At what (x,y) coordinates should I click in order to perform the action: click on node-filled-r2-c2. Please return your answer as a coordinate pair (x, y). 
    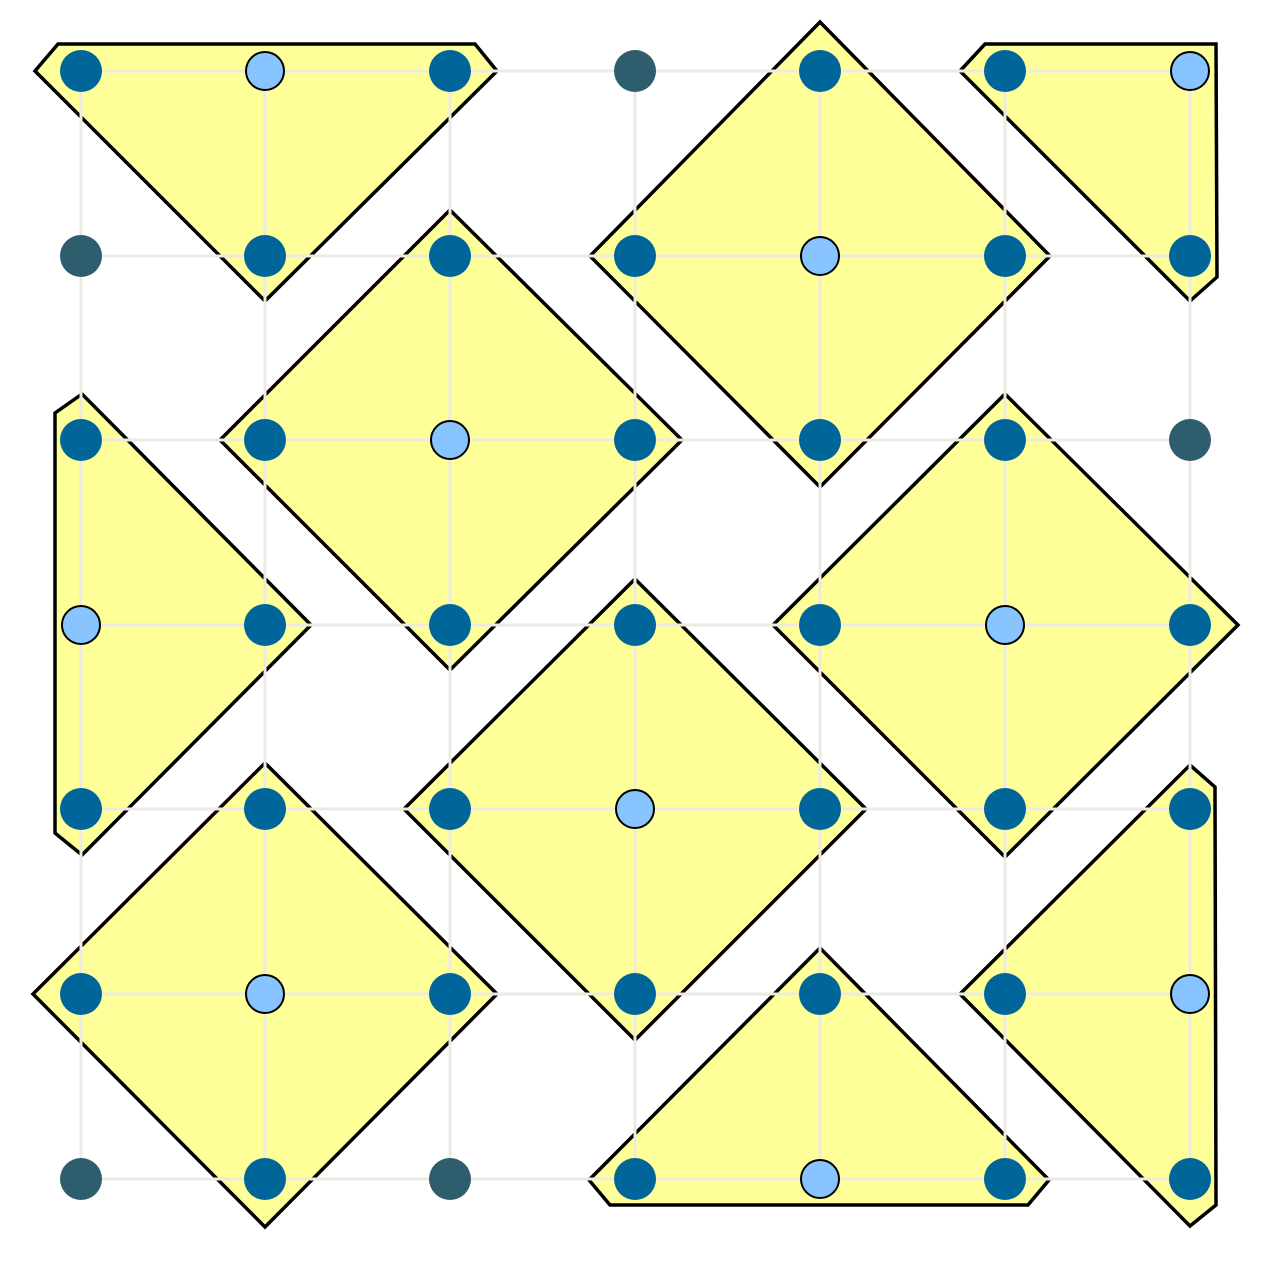
    Looking at the image, I should click on (265, 256).